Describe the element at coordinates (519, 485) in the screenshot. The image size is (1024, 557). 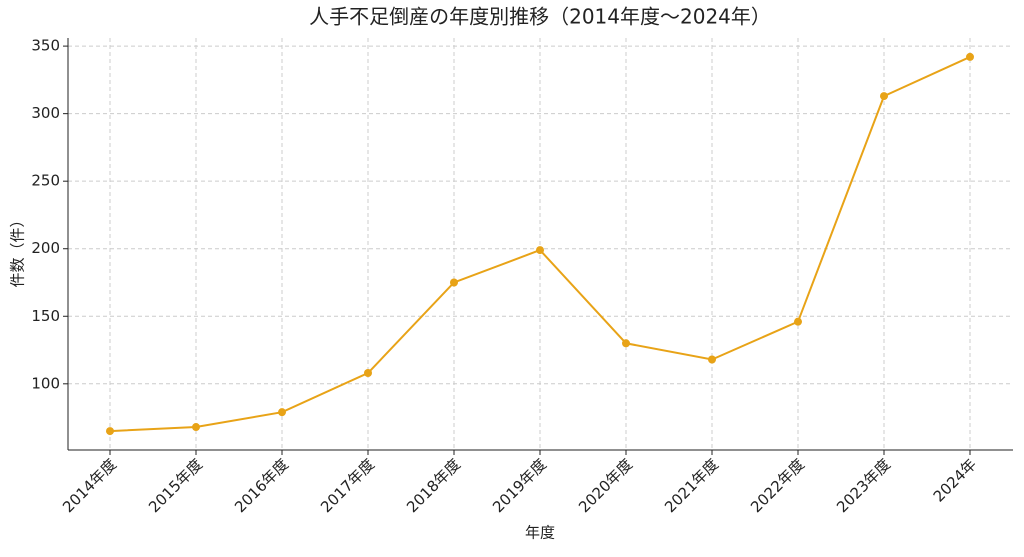
I see `x-tick-label: 2019年度` at that location.